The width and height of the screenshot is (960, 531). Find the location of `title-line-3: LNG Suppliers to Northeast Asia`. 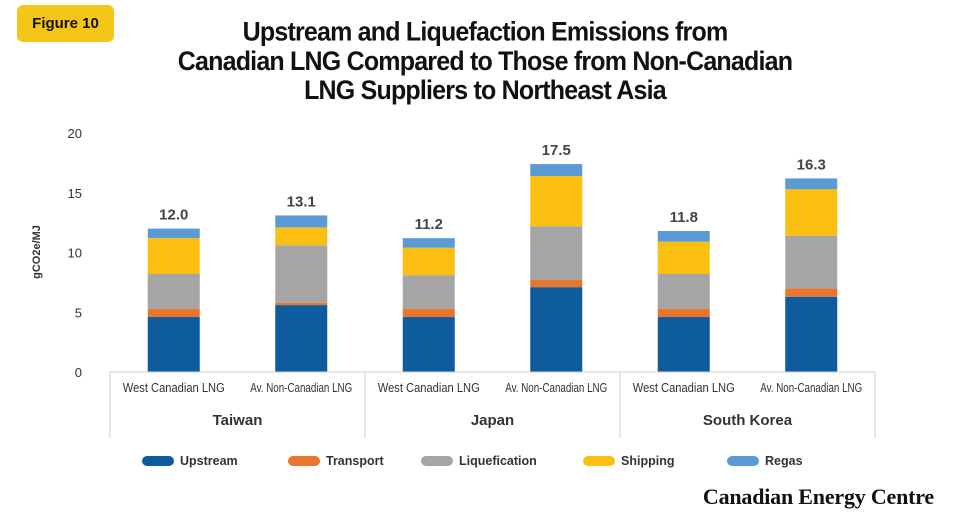

title-line-3: LNG Suppliers to Northeast Asia is located at coordinates (485, 90).